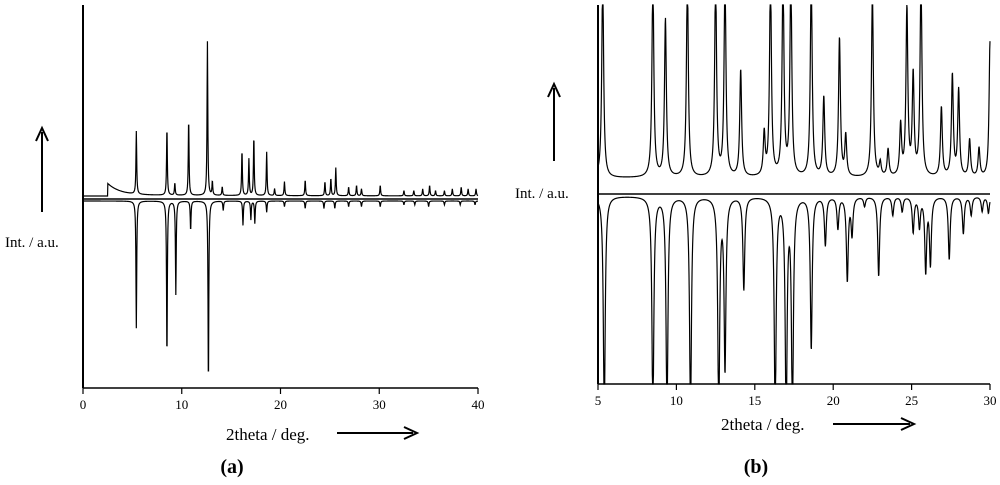  I want to click on x-tick-label: 0, so click(83, 404).